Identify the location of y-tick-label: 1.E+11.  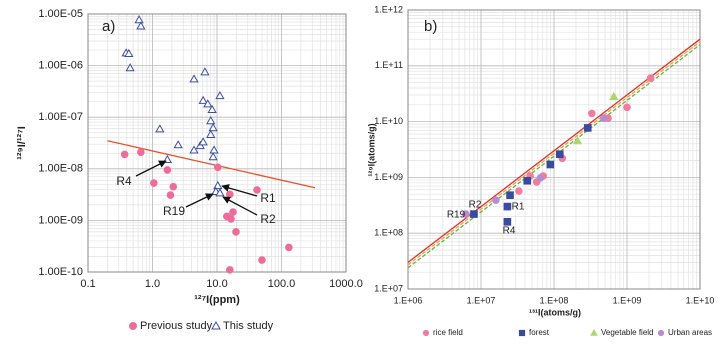
(389, 65).